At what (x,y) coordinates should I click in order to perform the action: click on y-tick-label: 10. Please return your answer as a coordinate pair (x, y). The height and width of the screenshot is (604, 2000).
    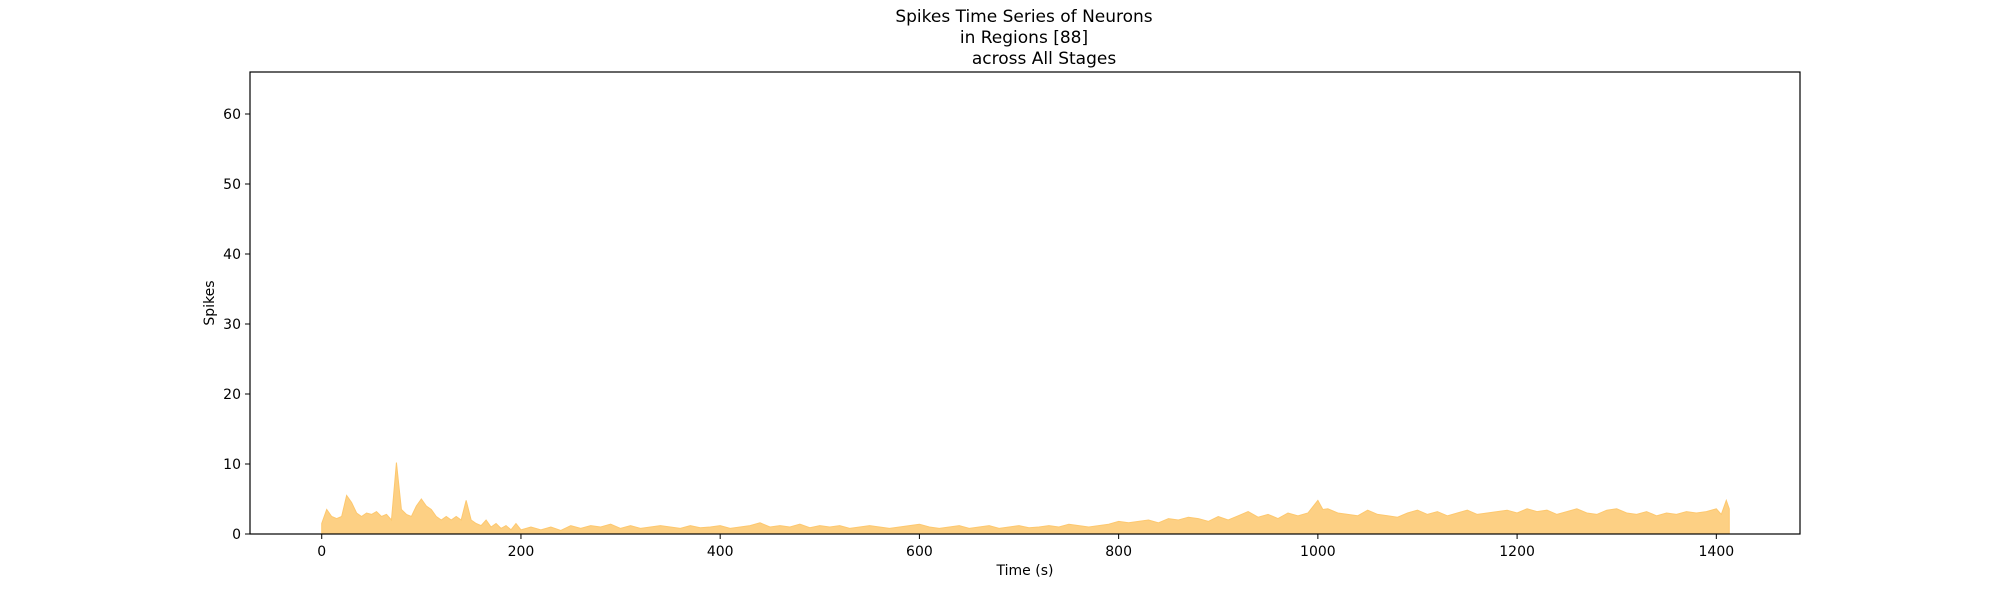
    Looking at the image, I should click on (232, 465).